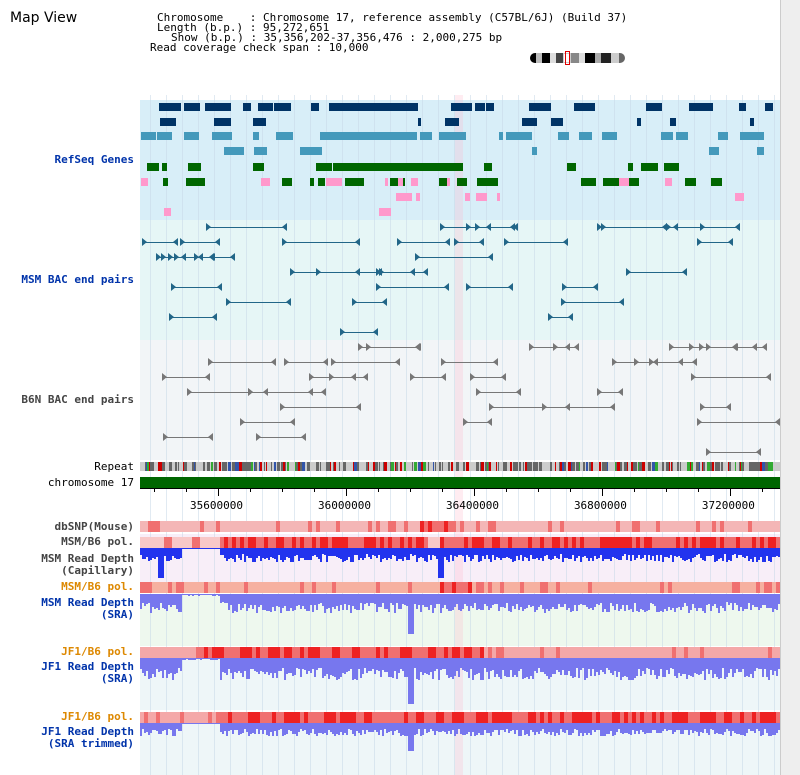 This screenshot has height=775, width=800. I want to click on track-label-dbsnp: dbSNP(Mouse), so click(94, 526).